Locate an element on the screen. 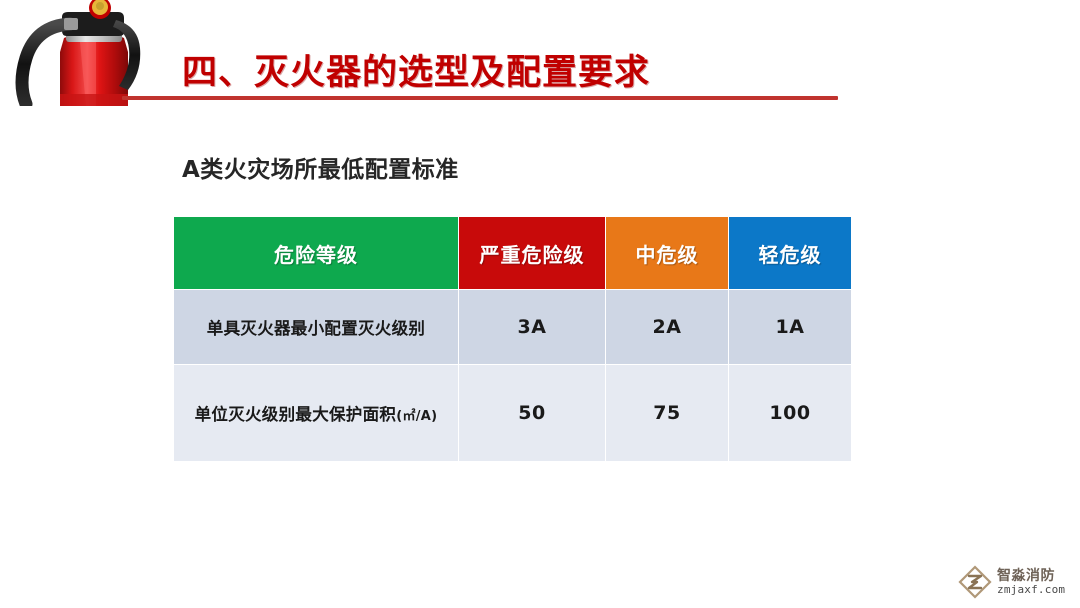 This screenshot has width=1080, height=608. table-row: 单位灭火级别最大保护面积(㎡/A) 50 75 100 is located at coordinates (512, 413).